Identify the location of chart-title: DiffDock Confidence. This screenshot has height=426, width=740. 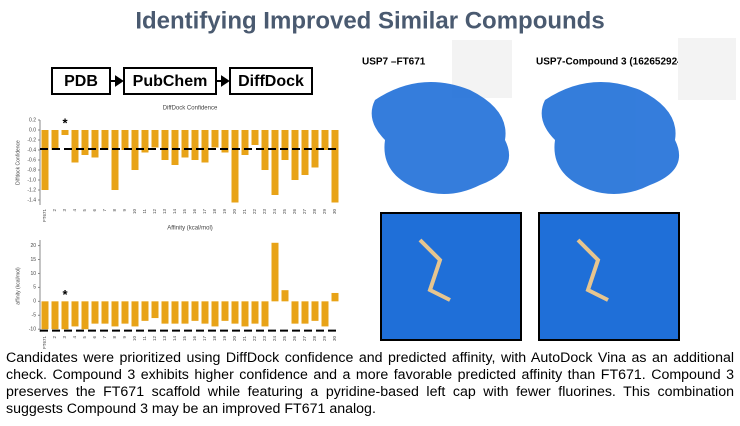
(190, 109).